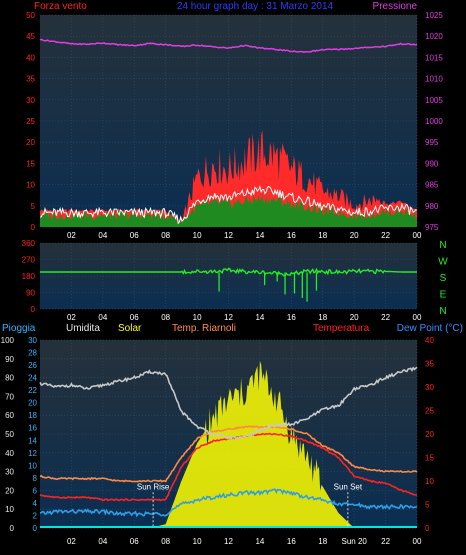 The image size is (466, 555). Describe the element at coordinates (341, 328) in the screenshot. I see `temperatura-label: Temperatura` at that location.